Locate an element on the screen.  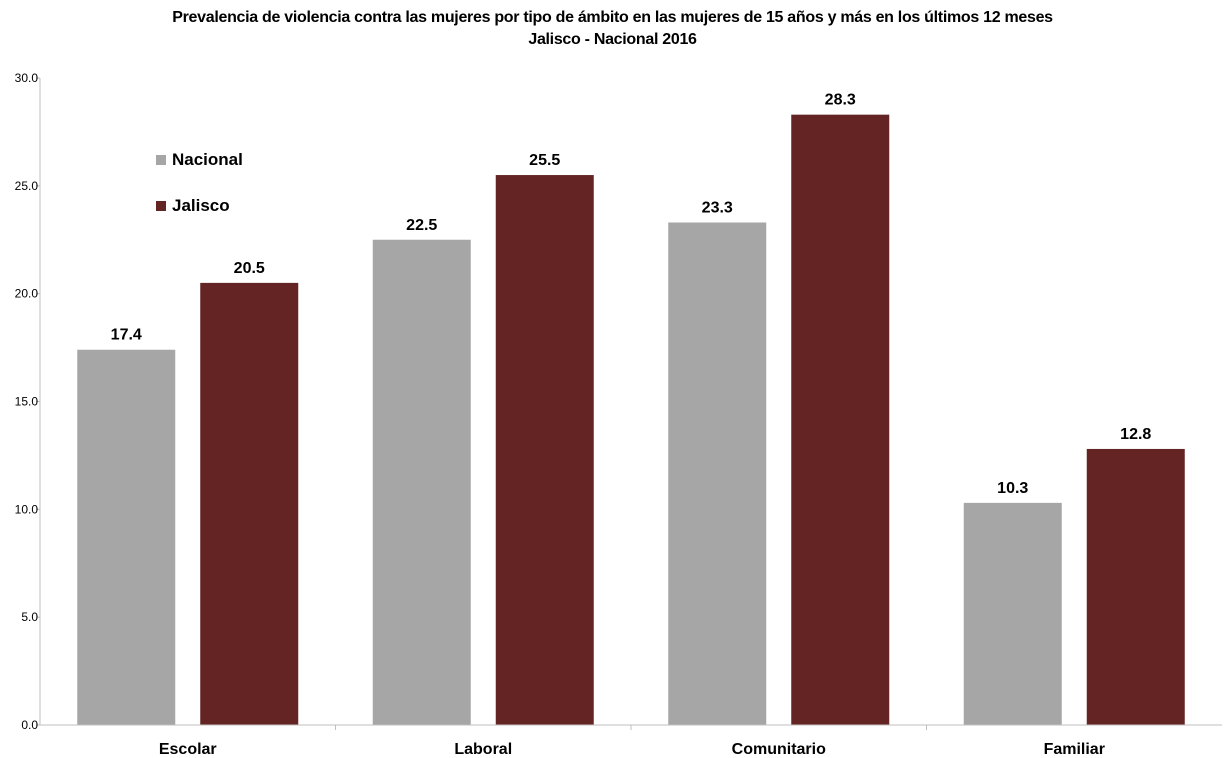
y-tick-label: 10.0 is located at coordinates (27, 509).